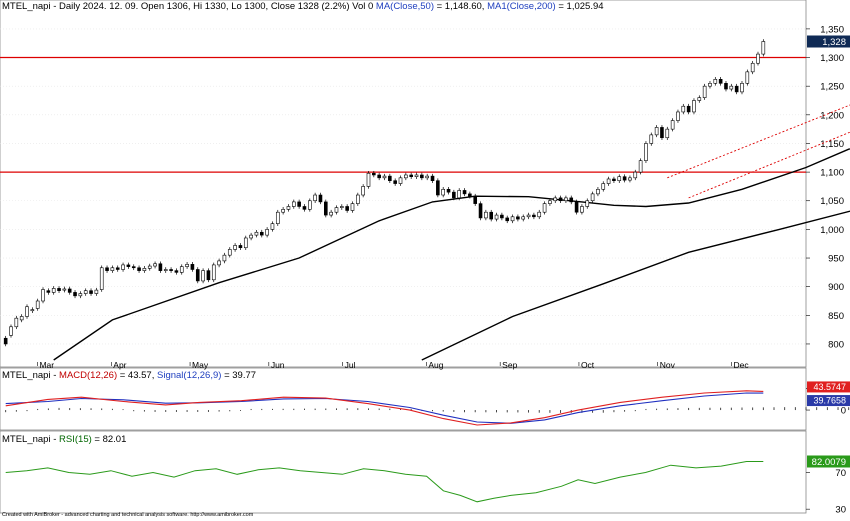  Describe the element at coordinates (435, 365) in the screenshot. I see `month-label: Aug` at that location.